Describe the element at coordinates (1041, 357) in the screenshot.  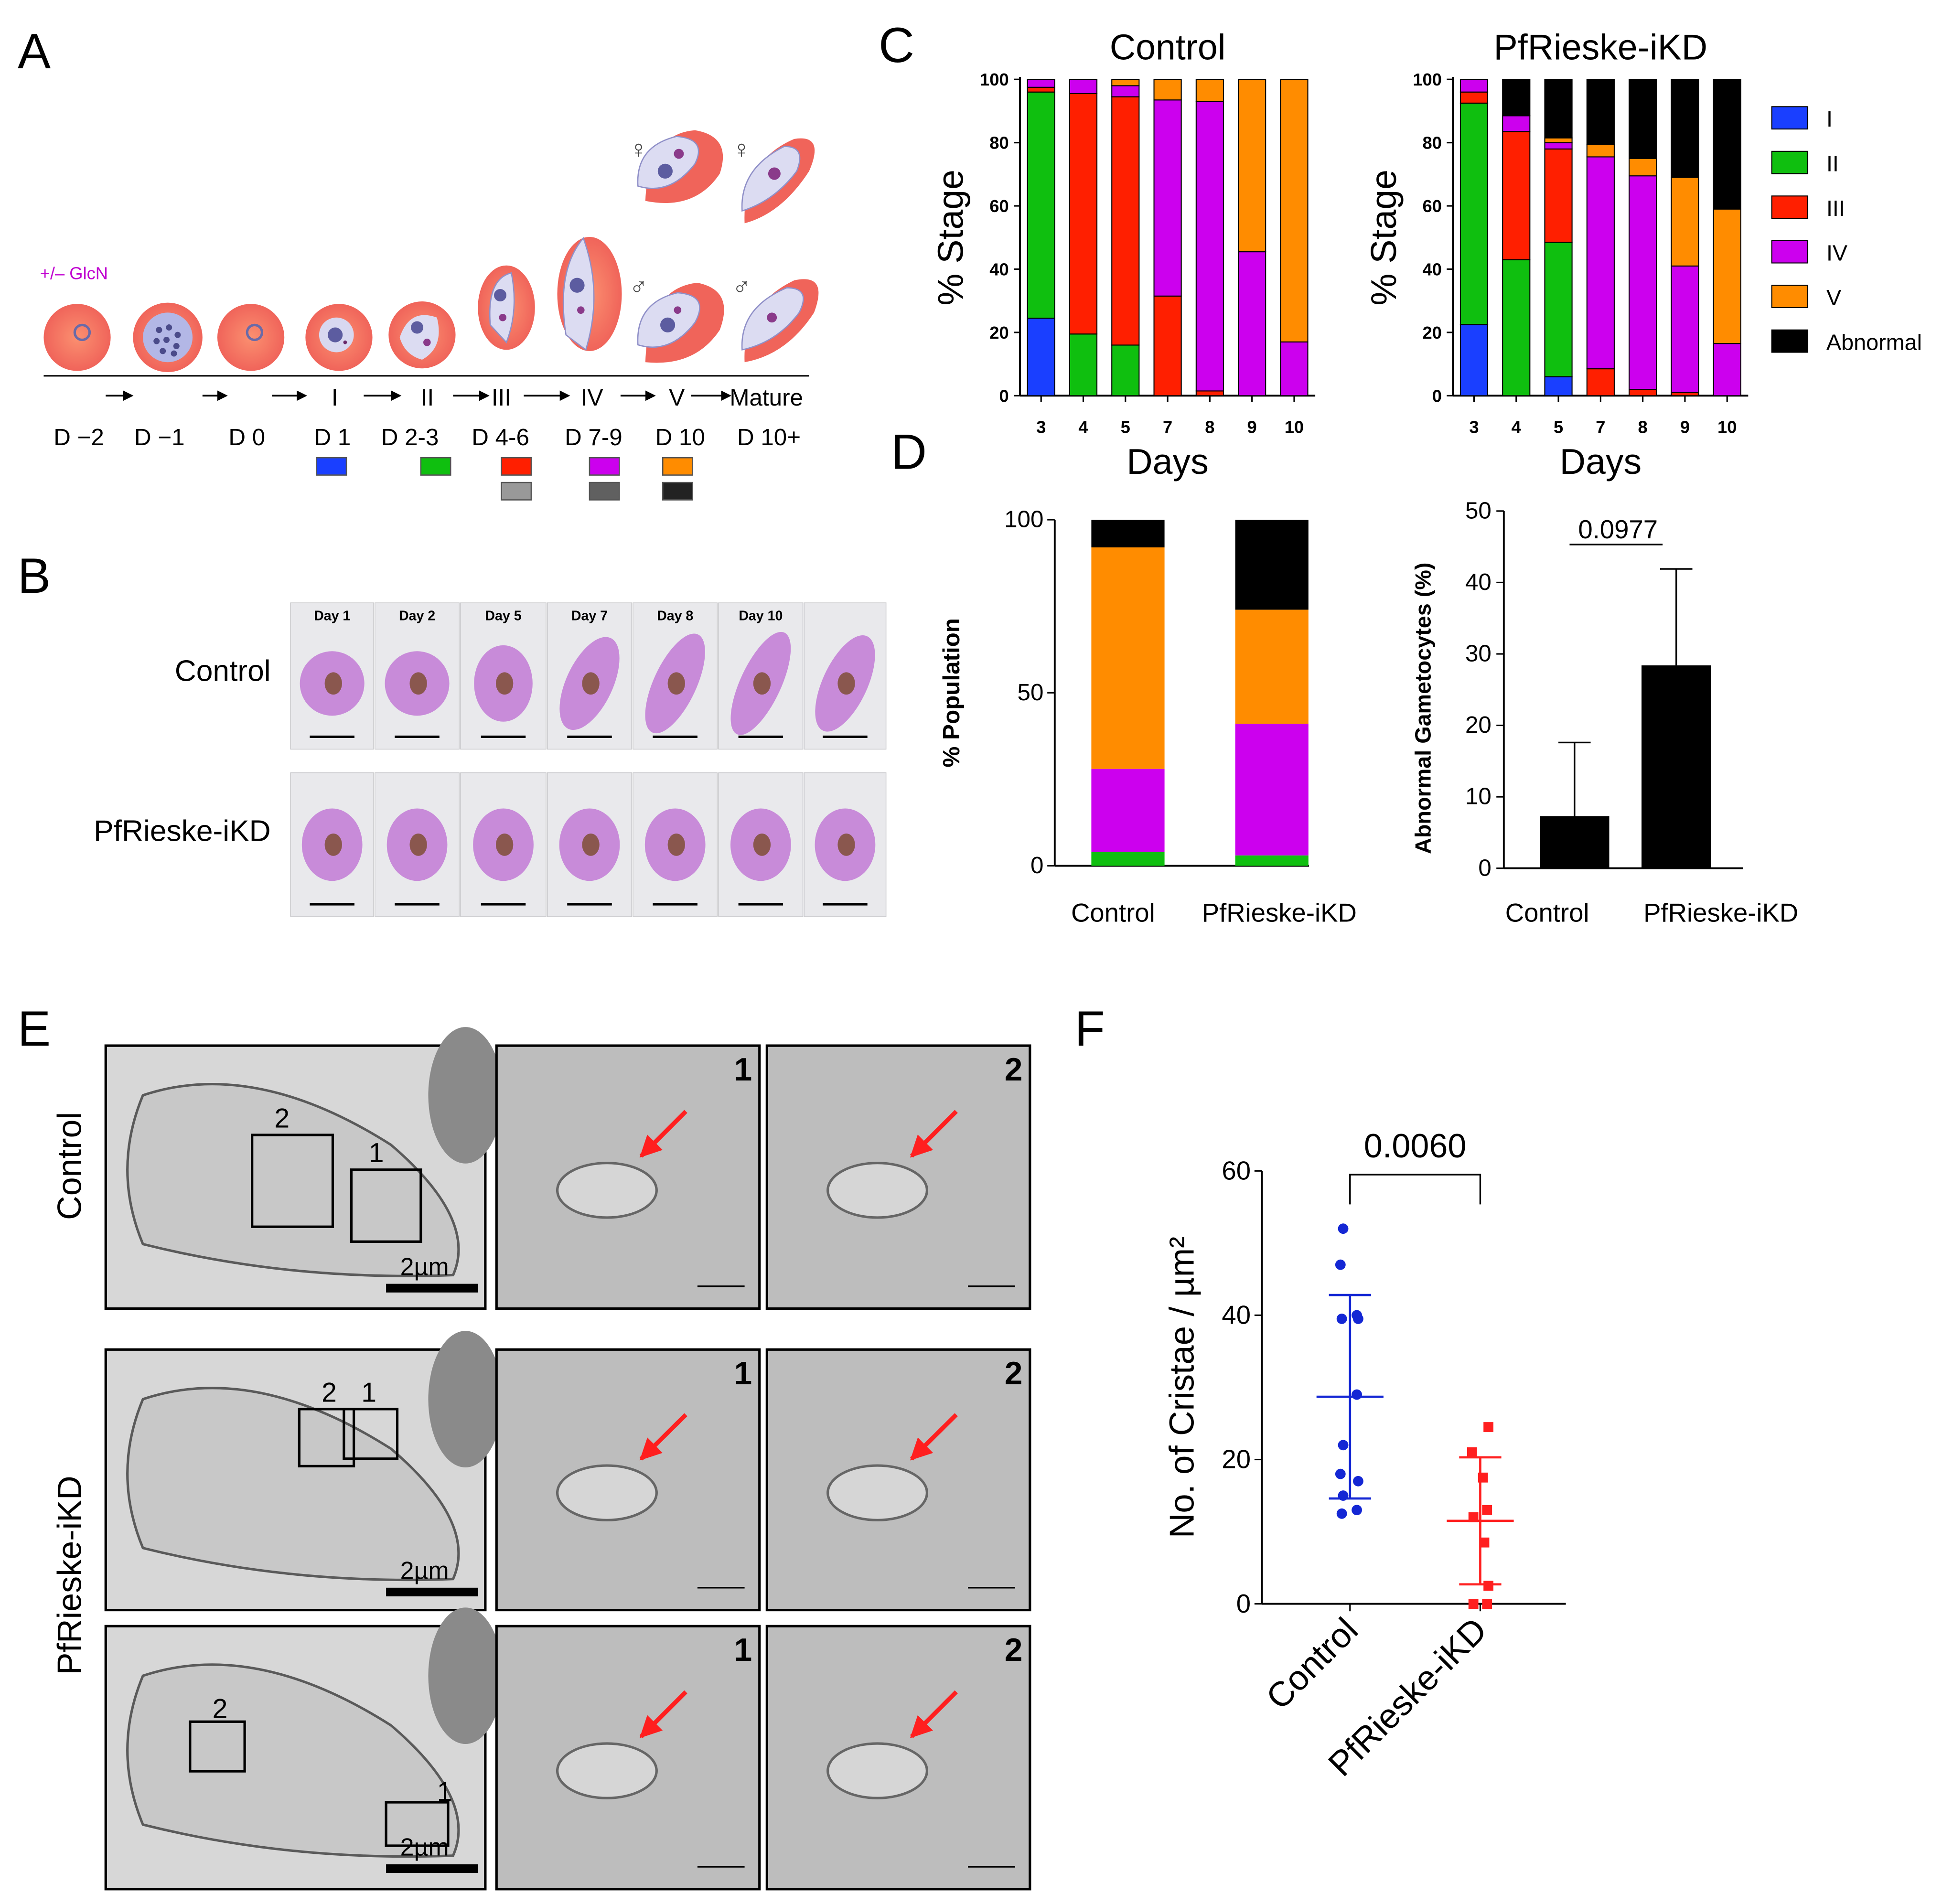
I see `bar-segment-i` at that location.